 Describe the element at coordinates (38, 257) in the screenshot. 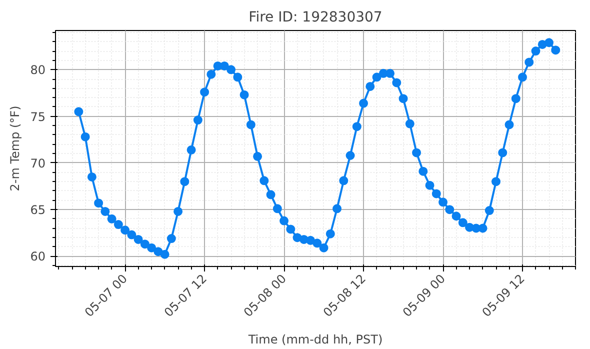

I see `y-tick-label: 60` at that location.